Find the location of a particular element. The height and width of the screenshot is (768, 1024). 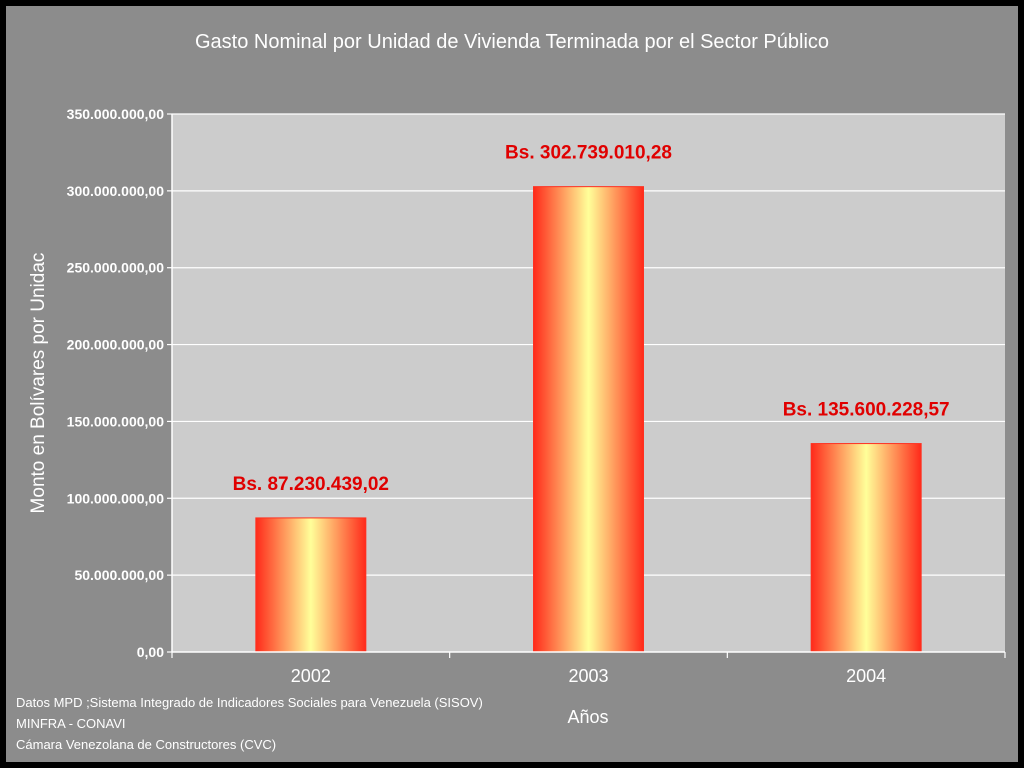

x-axis-label: Años is located at coordinates (587, 717).